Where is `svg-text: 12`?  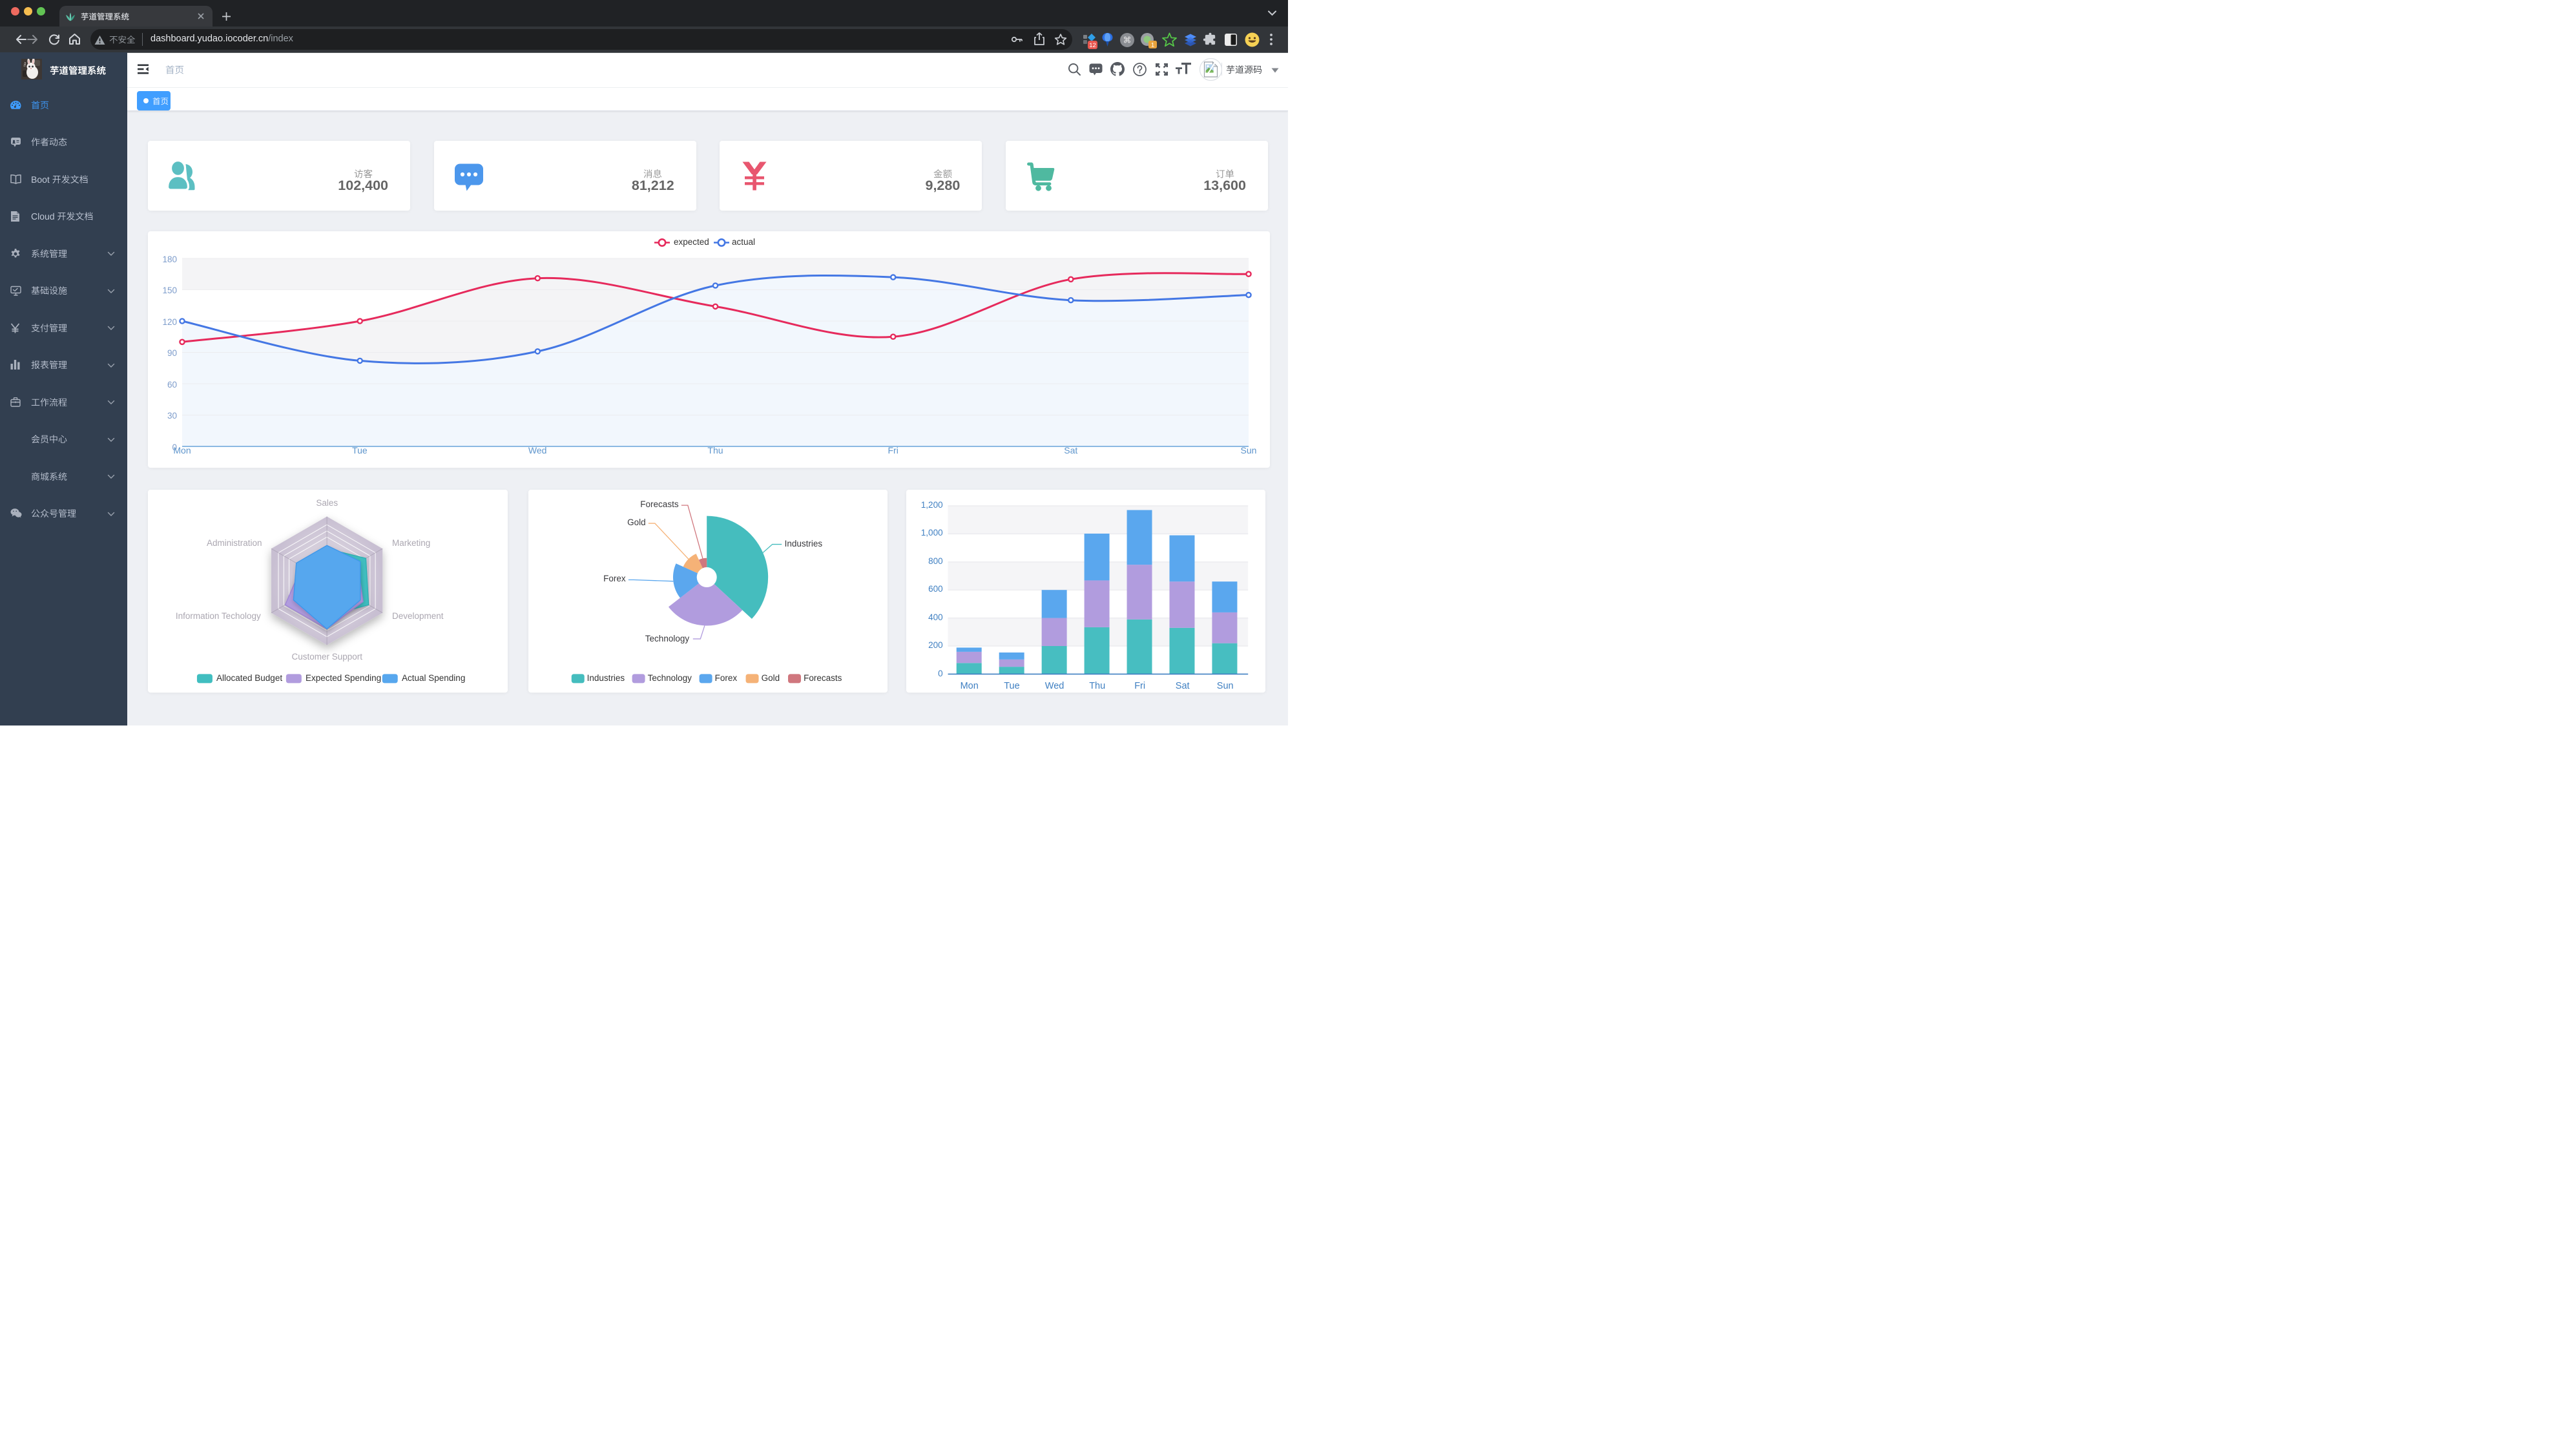 svg-text: 12 is located at coordinates (1092, 45).